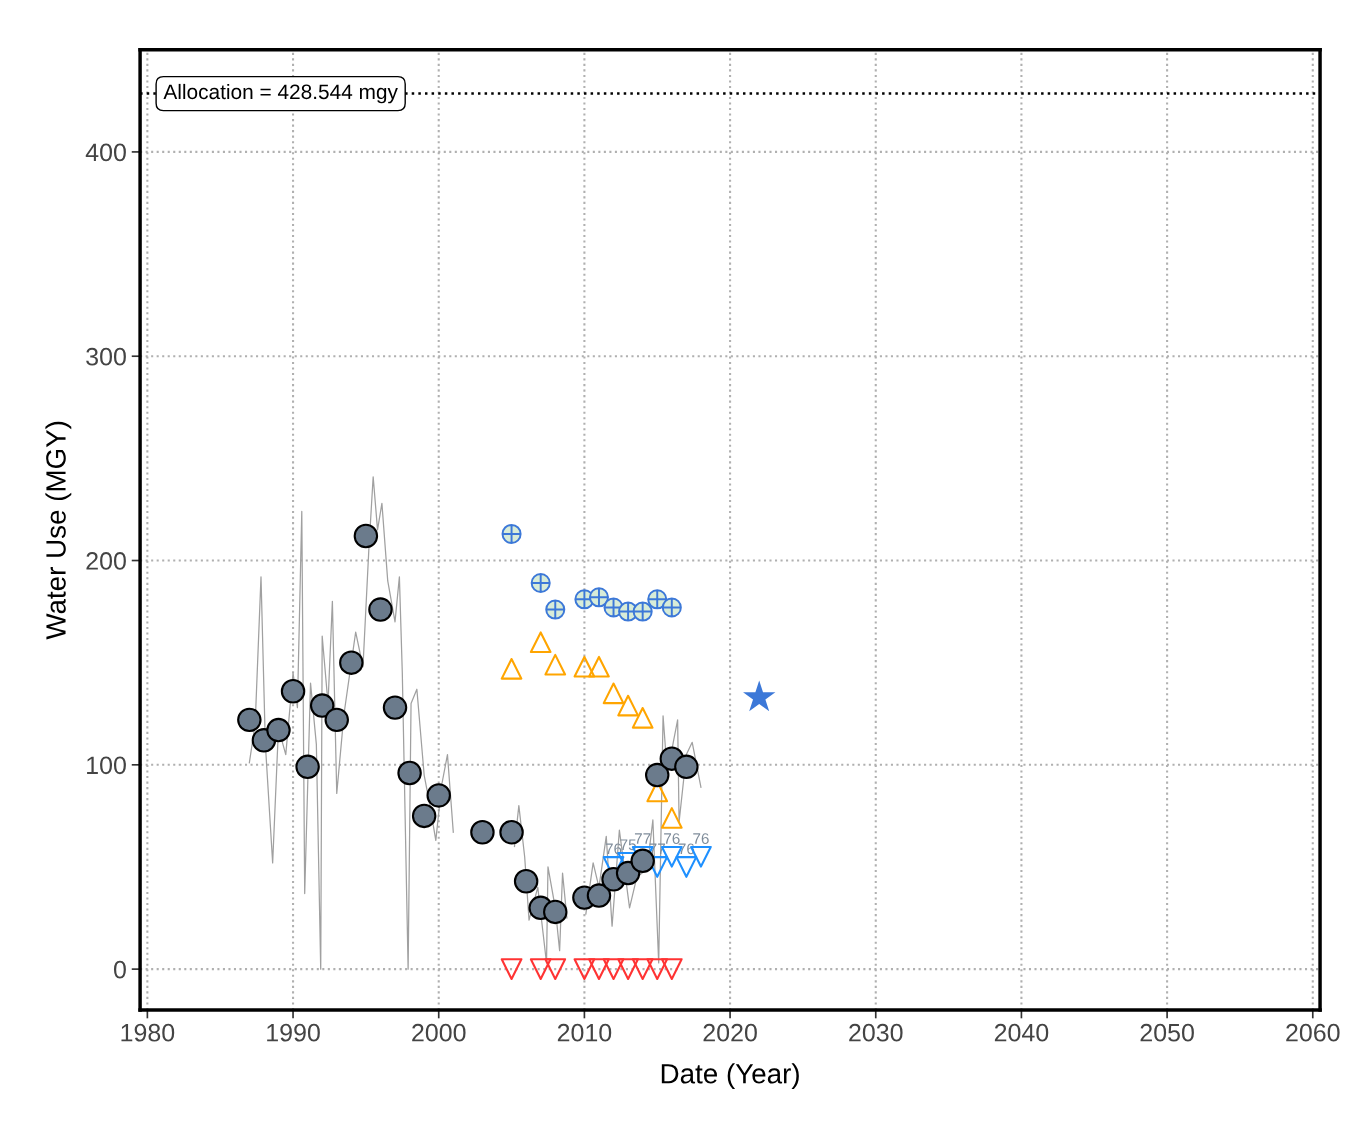  What do you see at coordinates (280, 93) in the screenshot?
I see `ref-line-label: Allocation = 428.544 mgy` at bounding box center [280, 93].